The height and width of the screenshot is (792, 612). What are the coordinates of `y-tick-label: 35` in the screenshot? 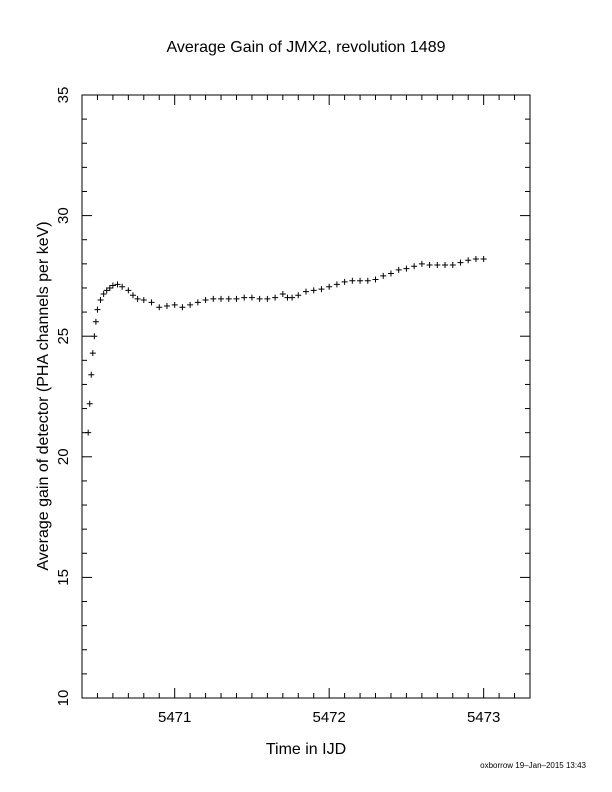 It's located at (63, 95).